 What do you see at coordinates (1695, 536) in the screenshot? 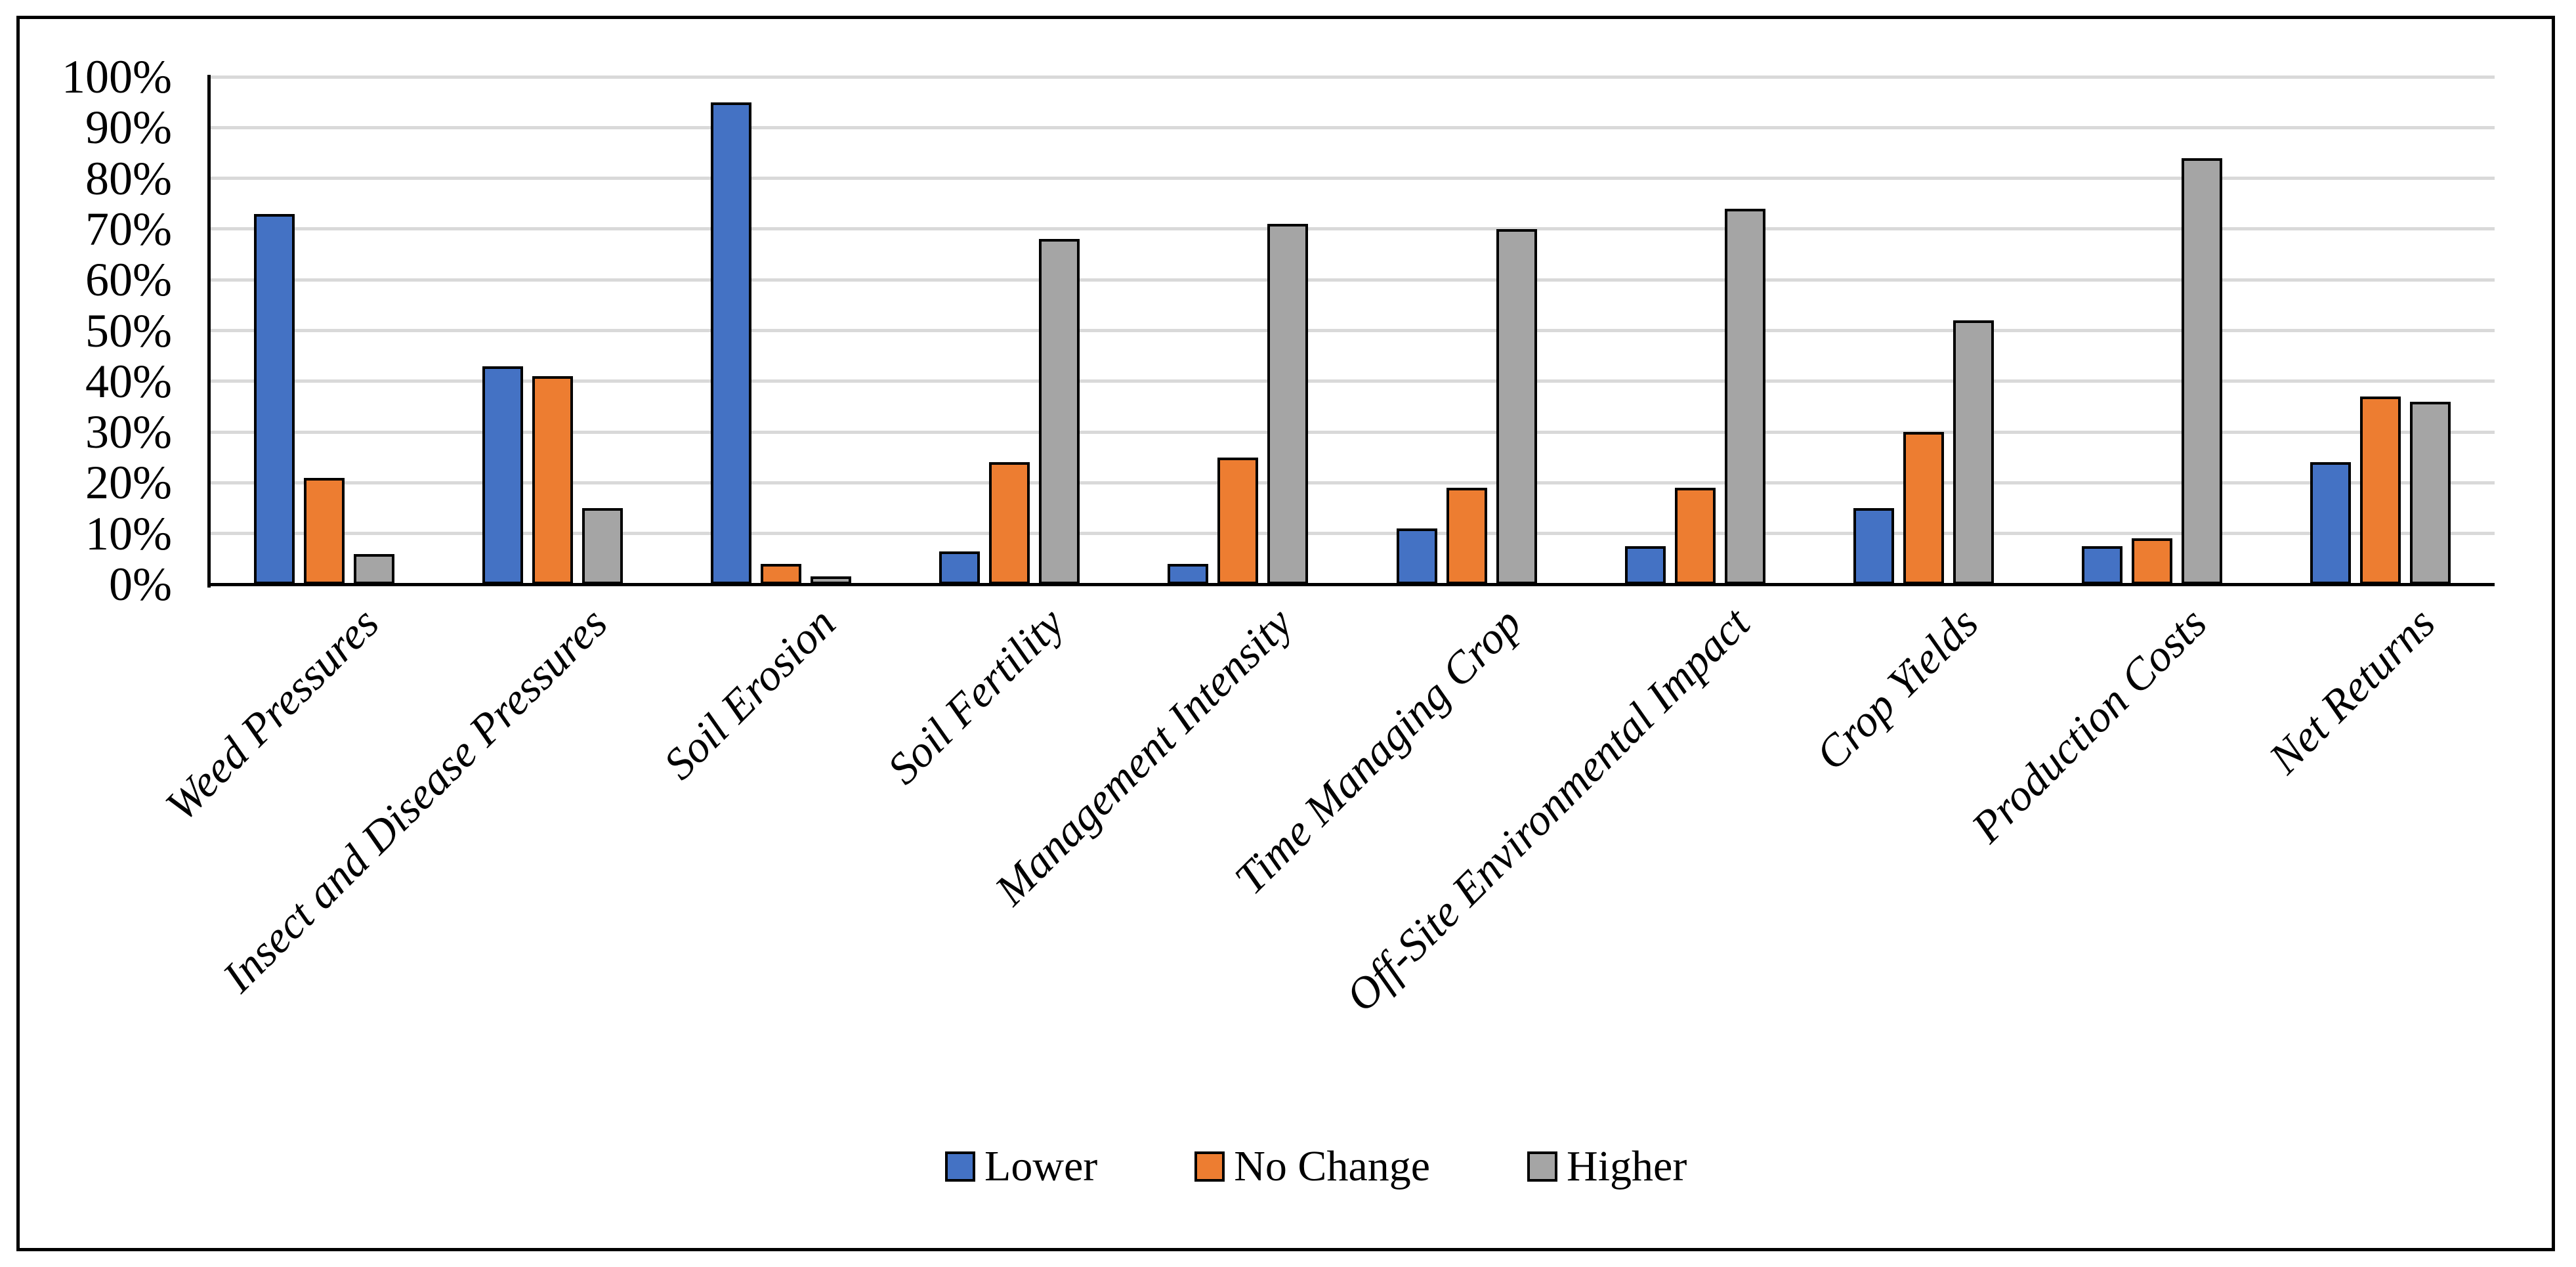
I see `bar-no-change-off-site-environmental-impact` at bounding box center [1695, 536].